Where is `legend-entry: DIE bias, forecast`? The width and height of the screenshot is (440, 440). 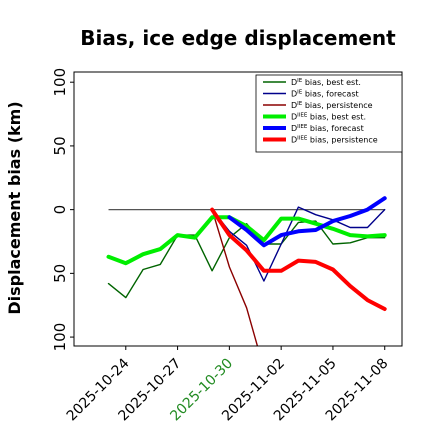 legend-entry: DIE bias, forecast is located at coordinates (325, 94).